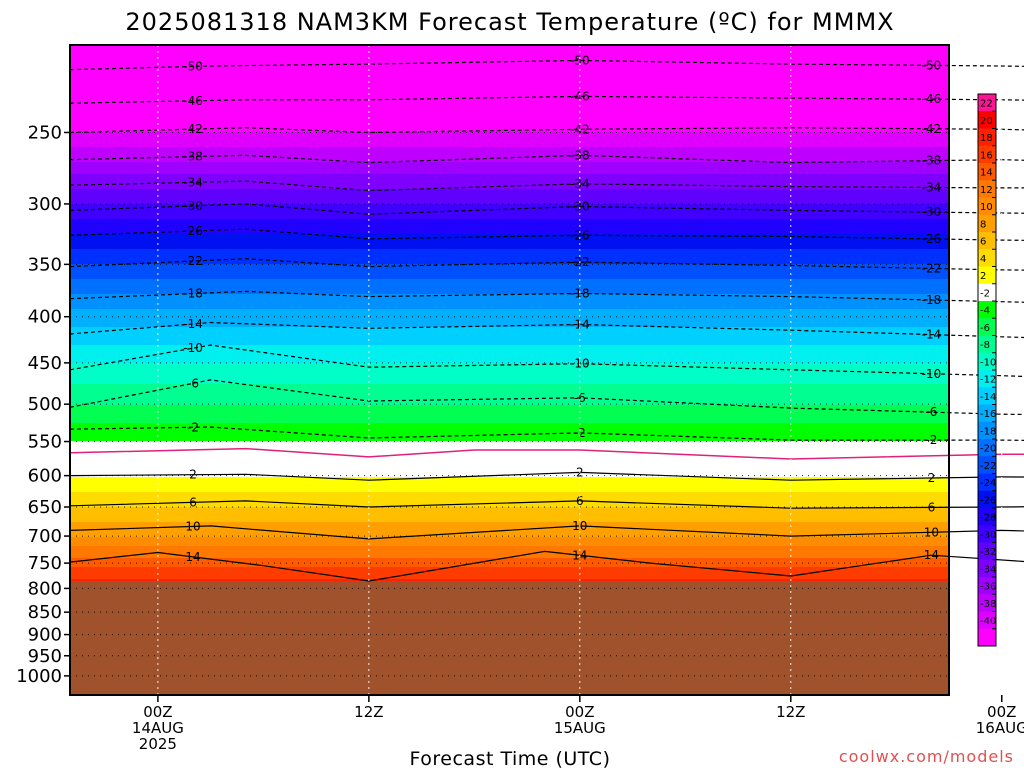 This screenshot has height=768, width=1024. I want to click on colorbar-label: 4, so click(983, 259).